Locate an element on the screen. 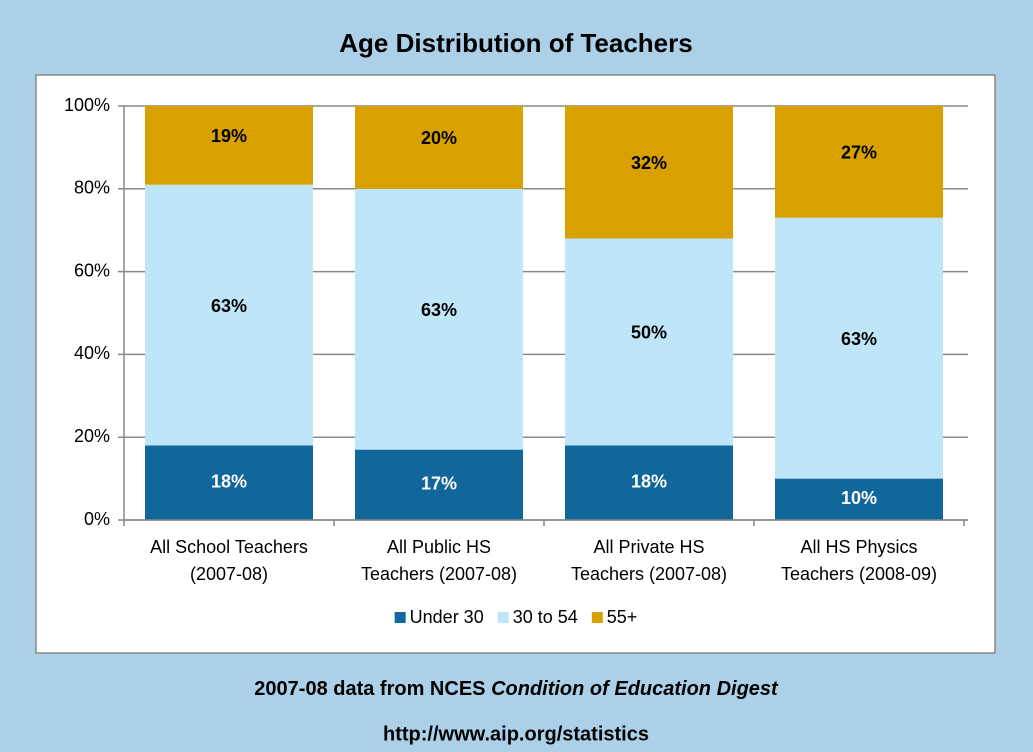 The height and width of the screenshot is (752, 1033). source-text: 2007-08 data from NCES is located at coordinates (369, 689).